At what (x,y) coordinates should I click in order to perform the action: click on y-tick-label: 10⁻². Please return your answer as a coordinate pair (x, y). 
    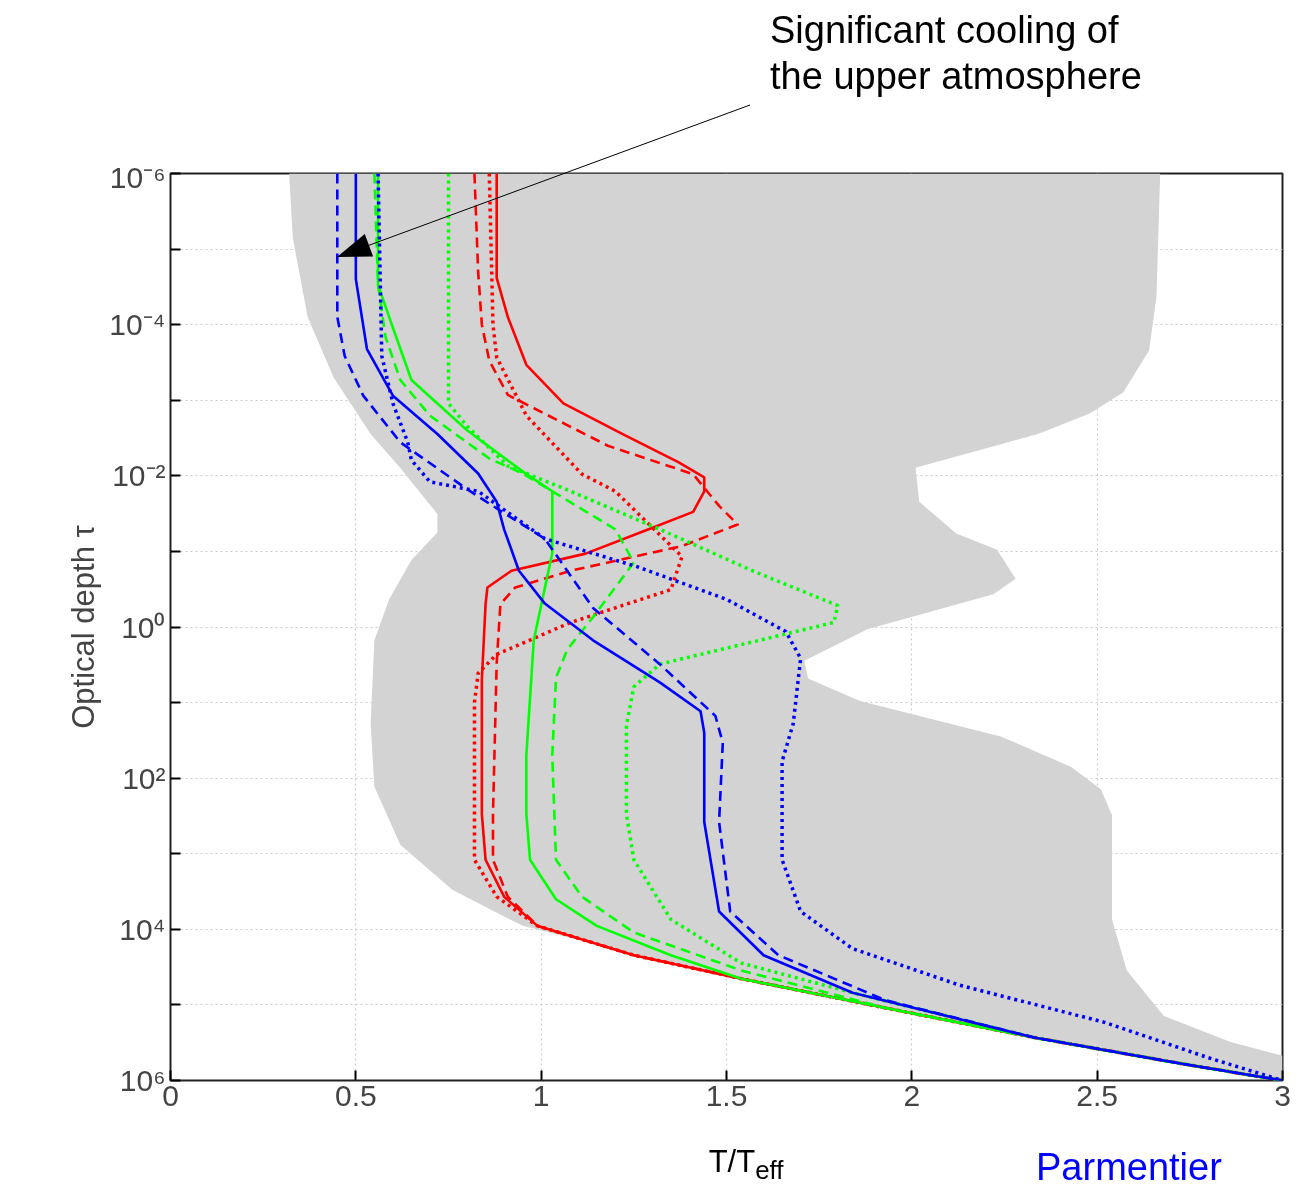
    Looking at the image, I should click on (139, 476).